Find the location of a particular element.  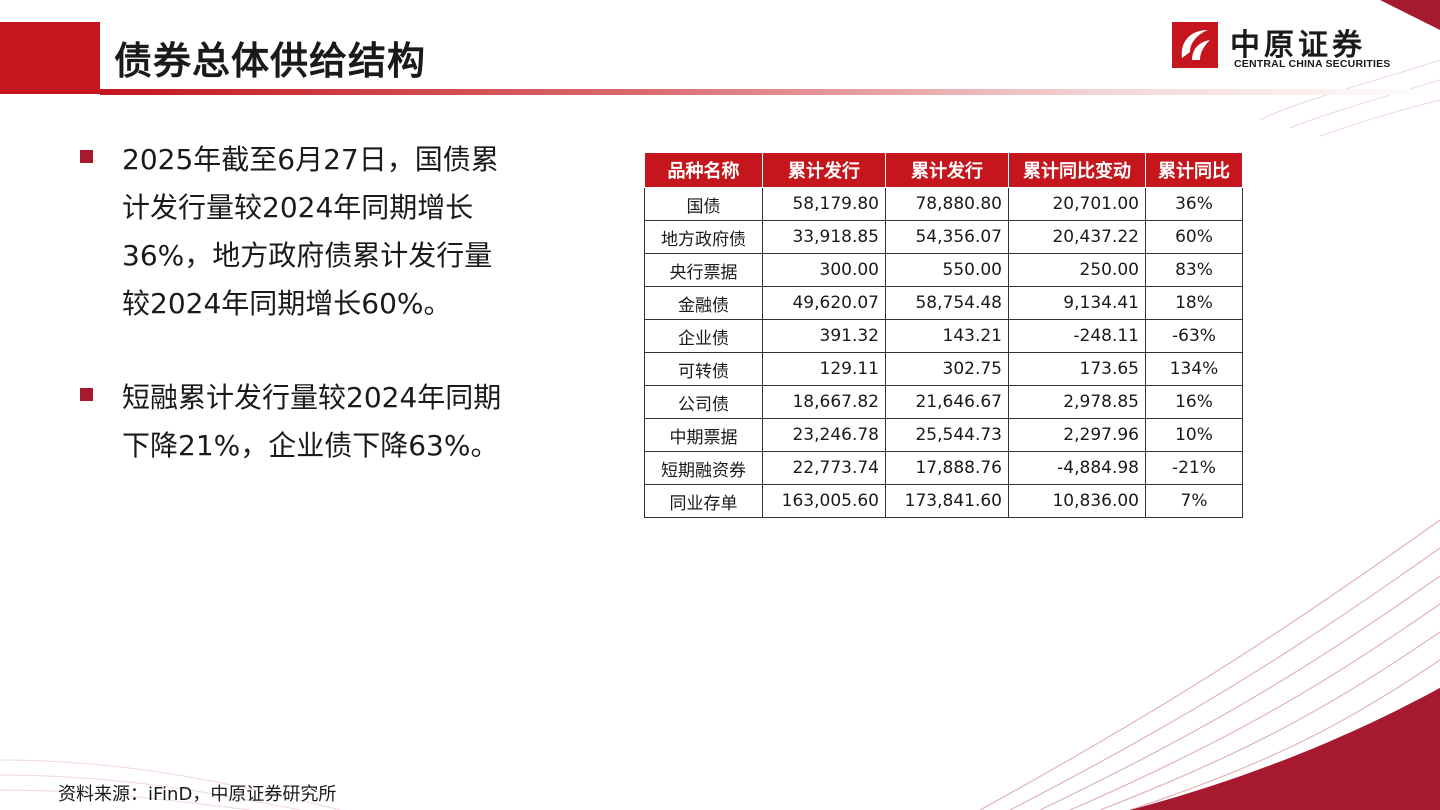

table-cell: 20,437.22 is located at coordinates (1077, 237).